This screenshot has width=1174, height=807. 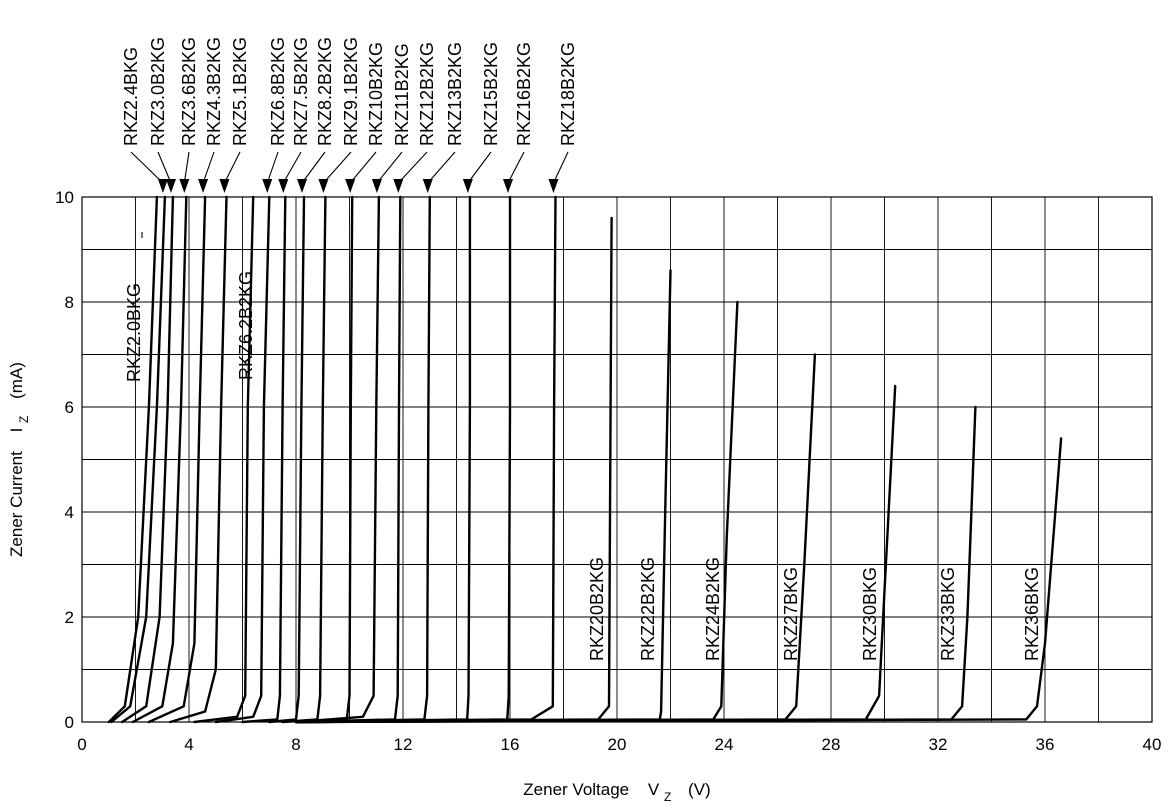 I want to click on series-label-RKZ7.5B2KG: RKZ7.5B2KG, so click(x=301, y=91).